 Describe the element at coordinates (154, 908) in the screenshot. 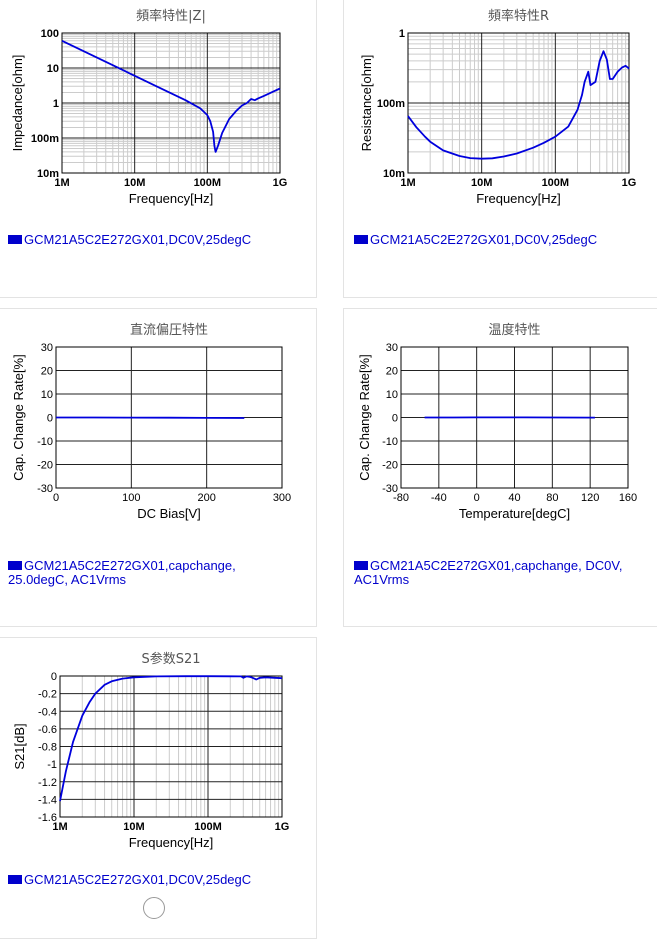

I see `loading-spinner-icon` at that location.